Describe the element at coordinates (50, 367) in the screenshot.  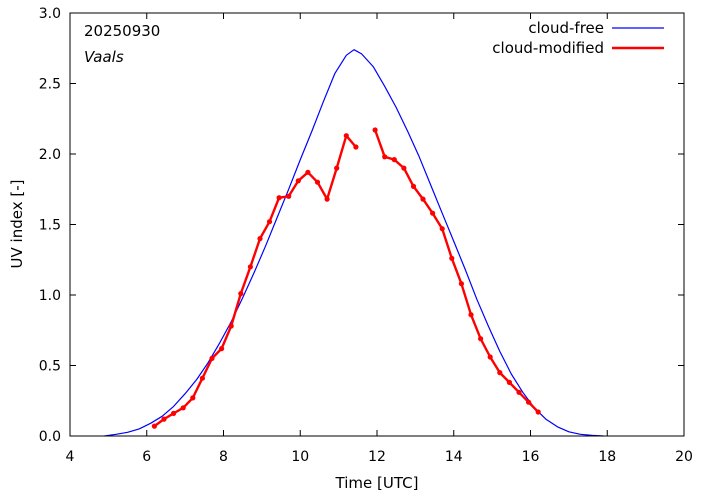
I see `y-tick-label: 0.5` at that location.